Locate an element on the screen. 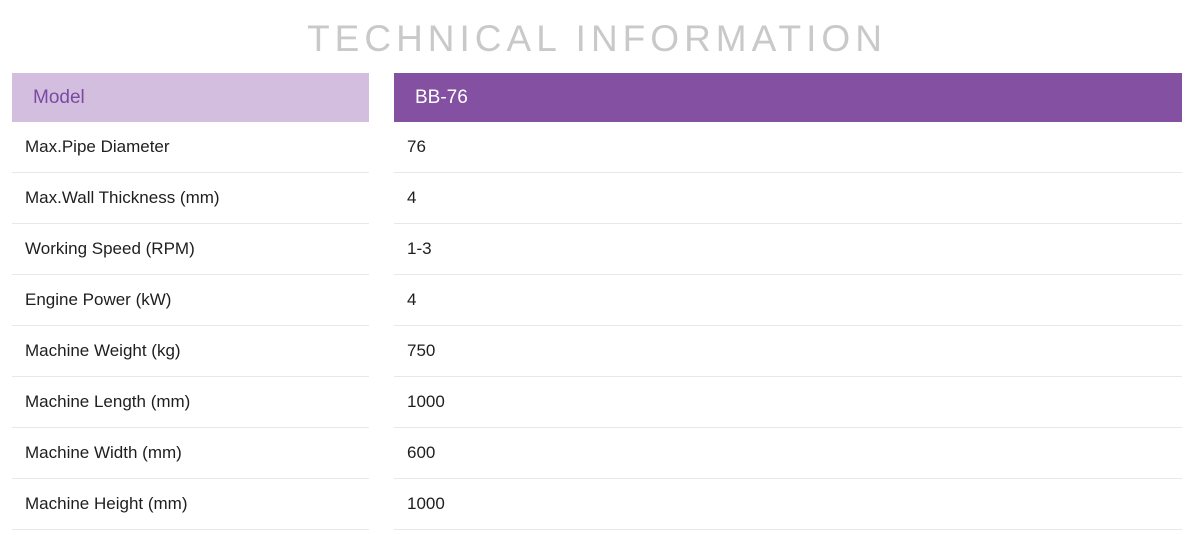 This screenshot has height=535, width=1200. table-row: Machine Length (mm) 1000 is located at coordinates (597, 402).